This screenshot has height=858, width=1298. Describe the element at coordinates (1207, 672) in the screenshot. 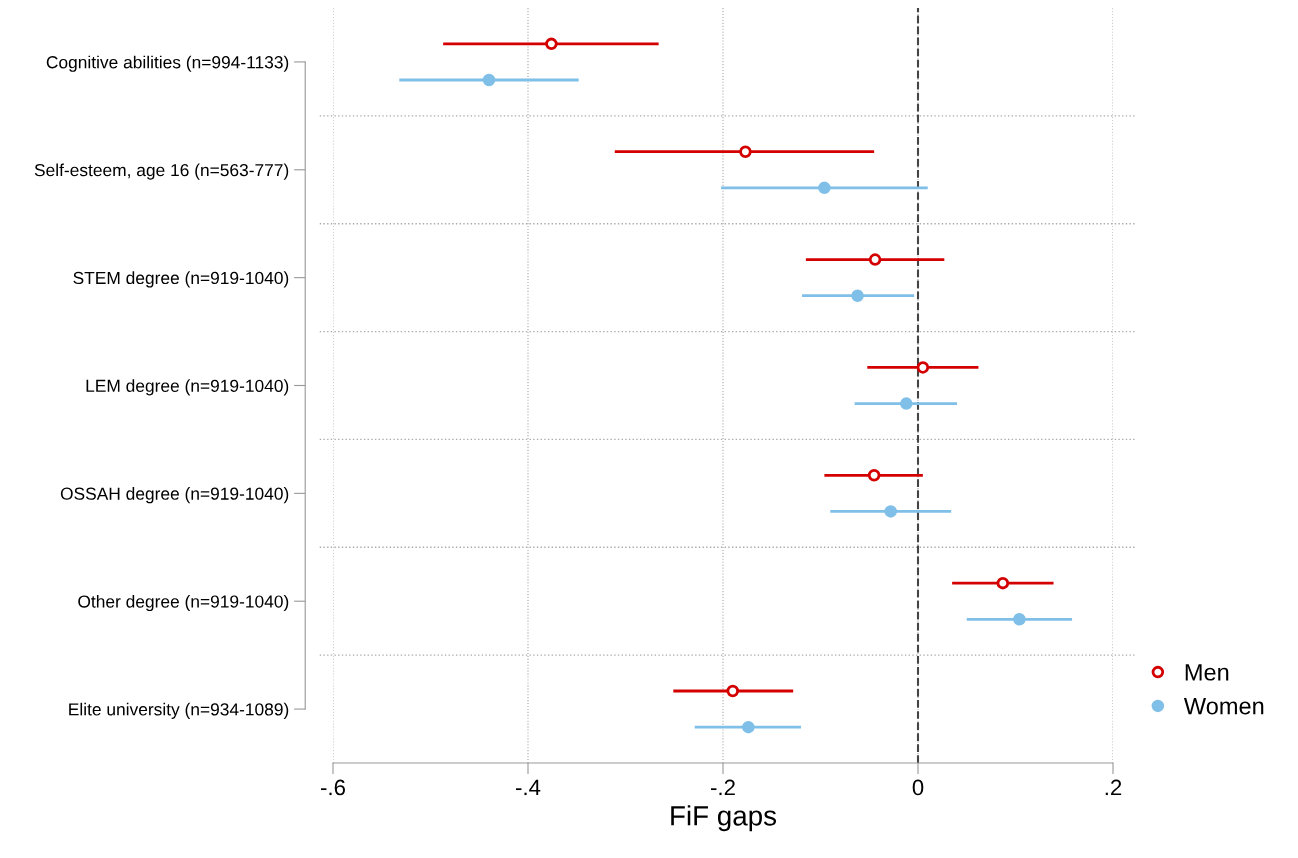

I see `legend-label: Men` at that location.